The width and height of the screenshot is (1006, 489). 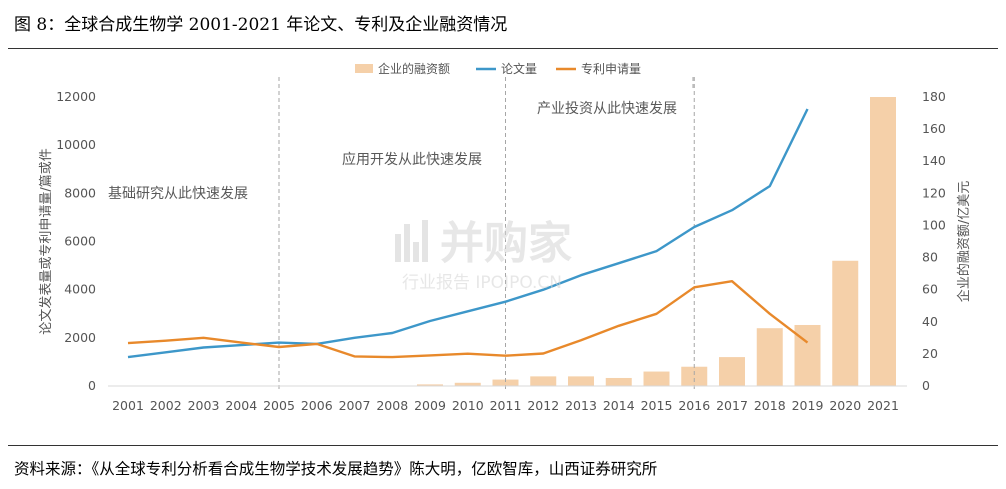 I want to click on legend-label: 论文量, so click(x=519, y=68).